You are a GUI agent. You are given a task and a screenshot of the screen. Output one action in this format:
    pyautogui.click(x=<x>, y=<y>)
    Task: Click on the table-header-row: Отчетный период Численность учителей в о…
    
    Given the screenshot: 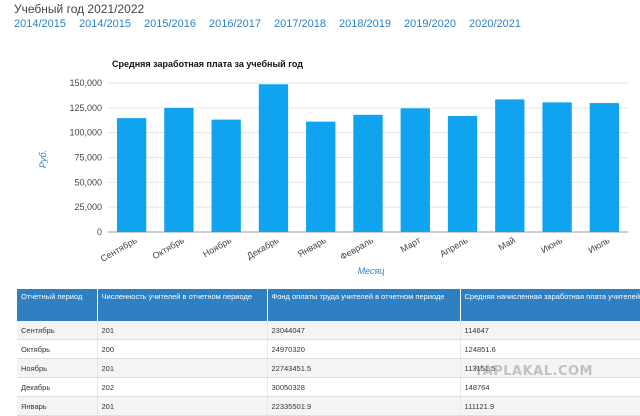 What is the action you would take?
    pyautogui.click(x=328, y=305)
    